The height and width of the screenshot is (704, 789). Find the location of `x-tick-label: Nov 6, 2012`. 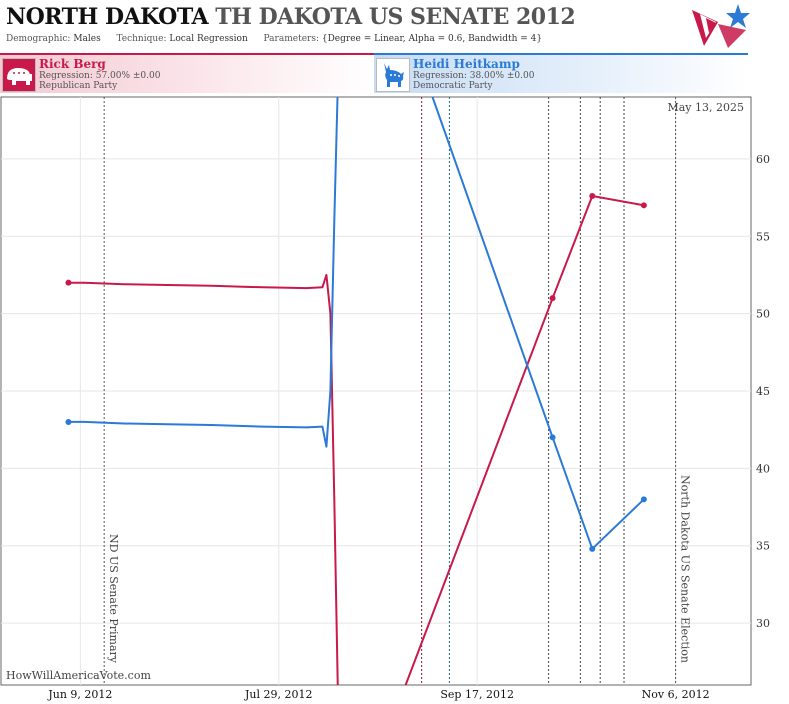

x-tick-label: Nov 6, 2012 is located at coordinates (676, 694).